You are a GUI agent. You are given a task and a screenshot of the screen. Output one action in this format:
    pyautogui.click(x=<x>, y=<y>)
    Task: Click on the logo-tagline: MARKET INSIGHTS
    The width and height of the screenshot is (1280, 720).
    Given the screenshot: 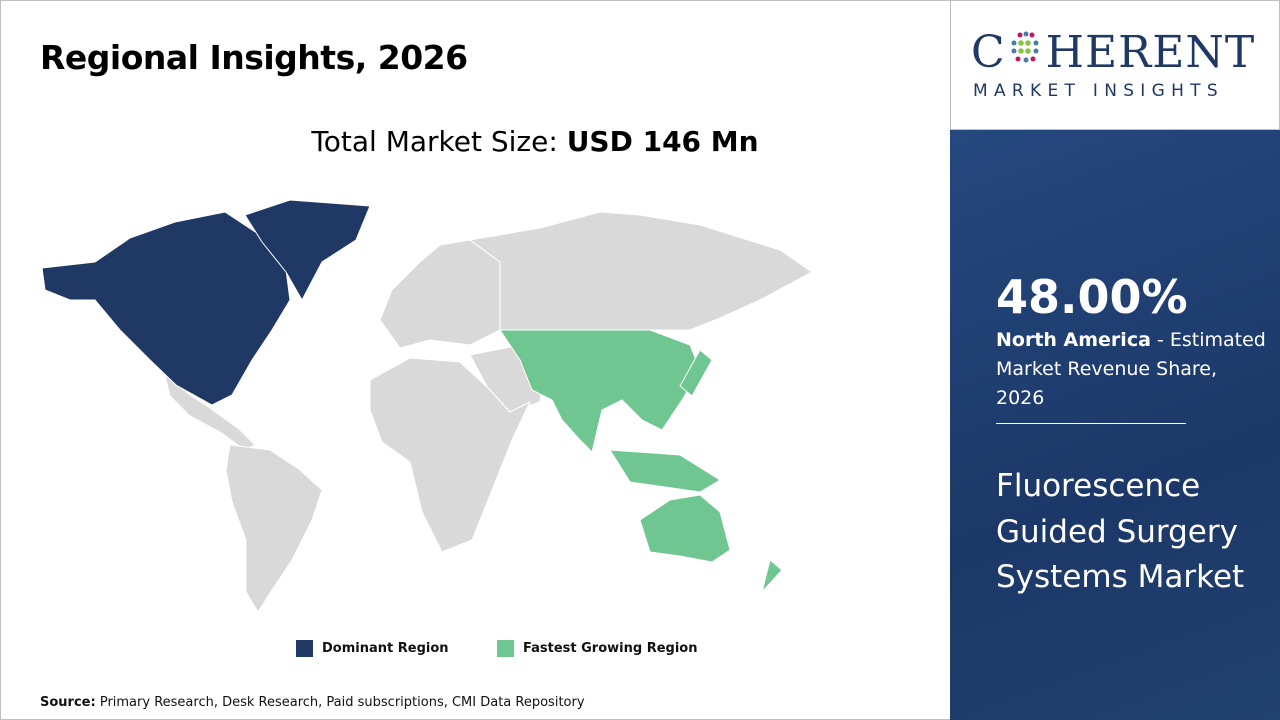 What is the action you would take?
    pyautogui.click(x=1098, y=91)
    